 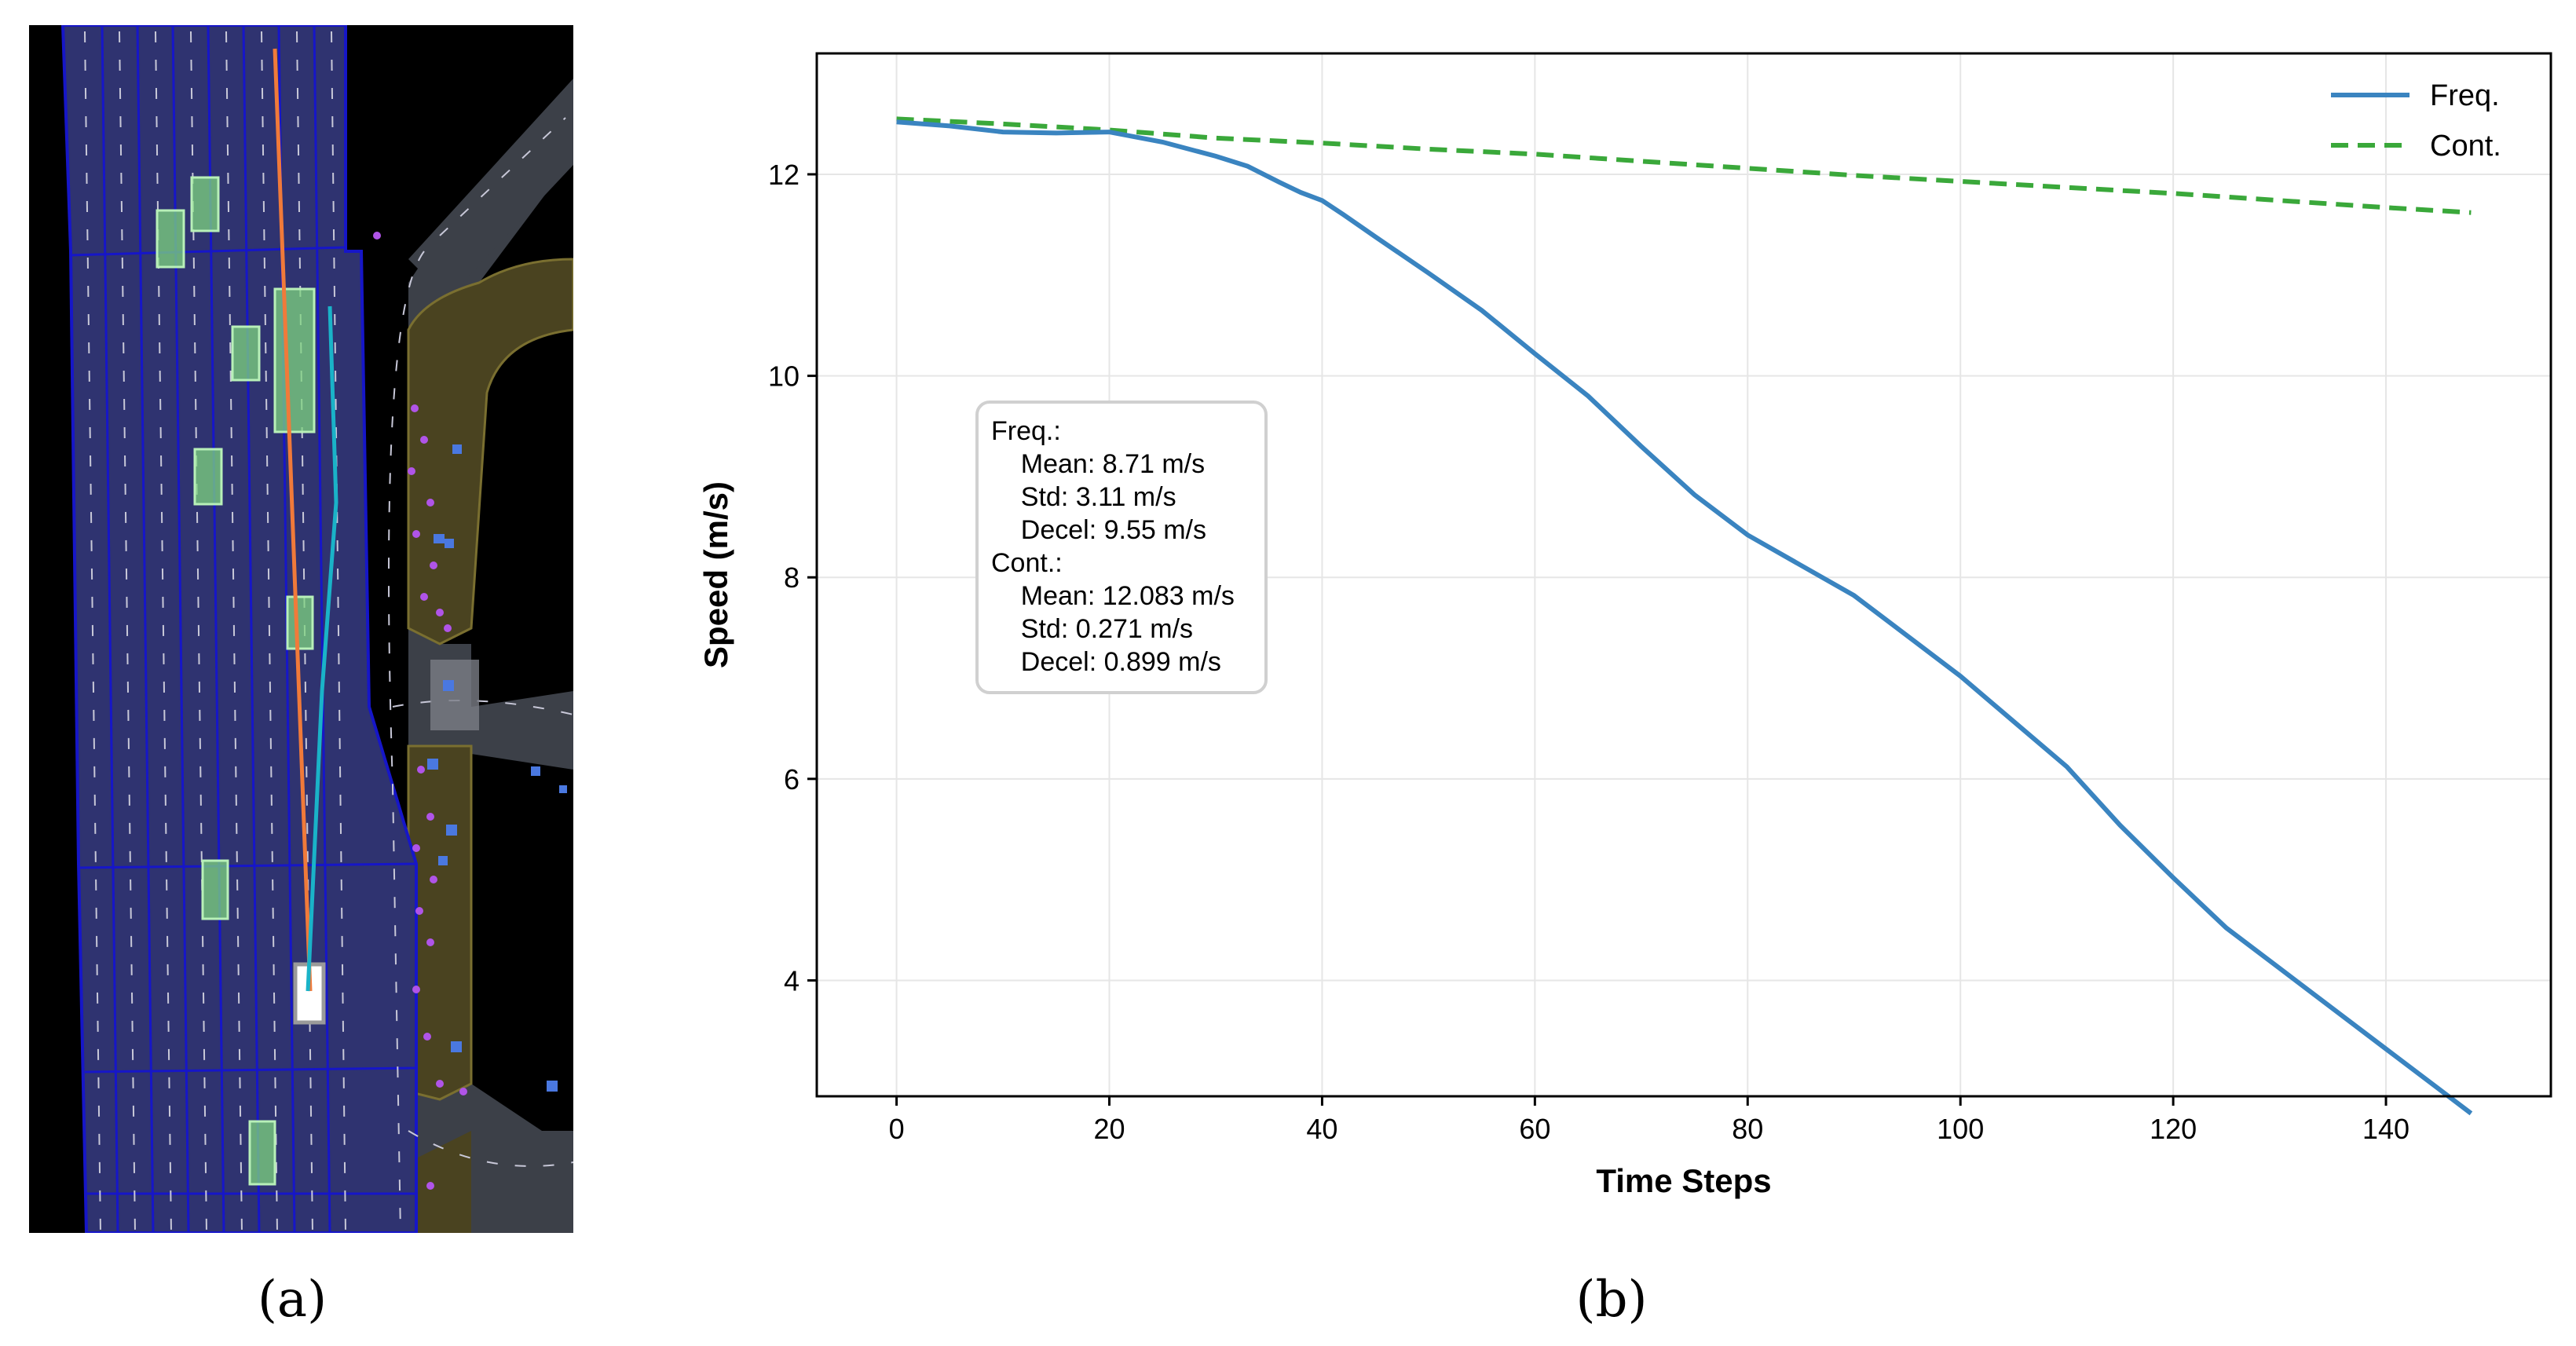 What do you see at coordinates (1106, 662) in the screenshot?
I see `stats-line: Decel: 0.899 m/s` at bounding box center [1106, 662].